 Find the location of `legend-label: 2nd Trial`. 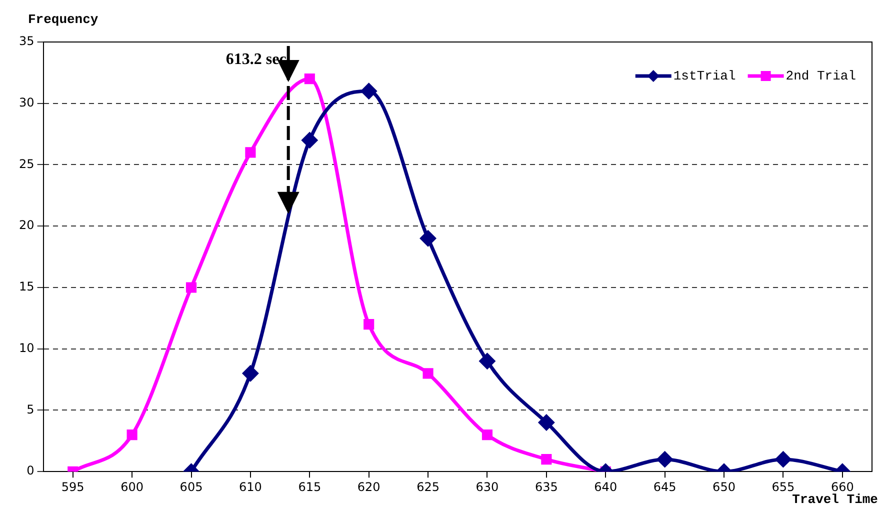

legend-label: 2nd Trial is located at coordinates (821, 76).